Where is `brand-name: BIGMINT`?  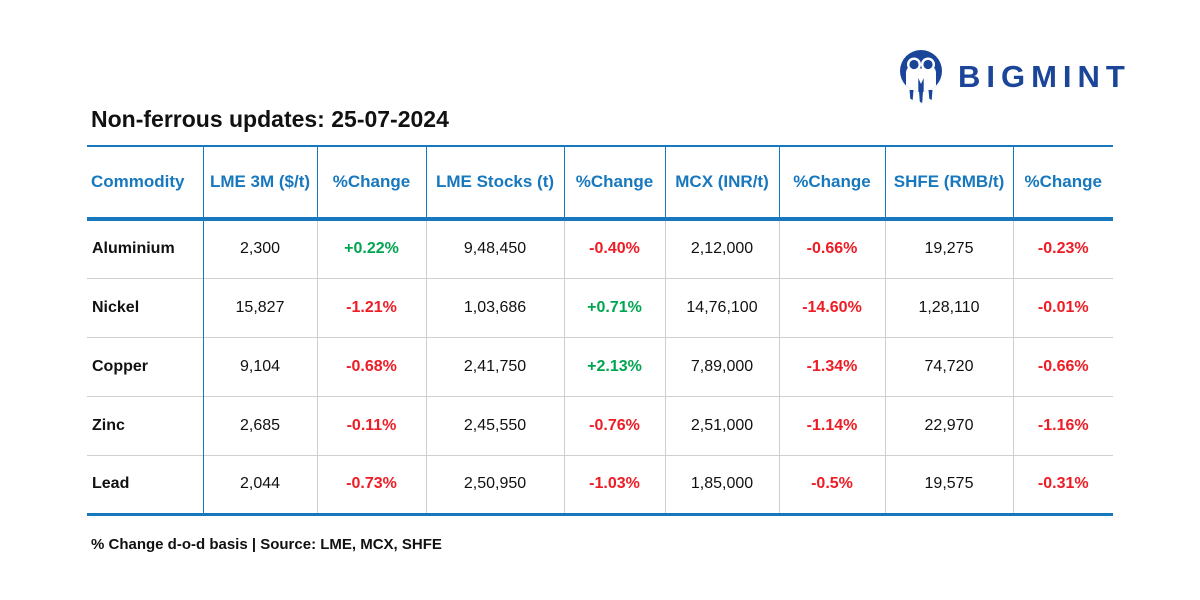
brand-name: BIGMINT is located at coordinates (1044, 76).